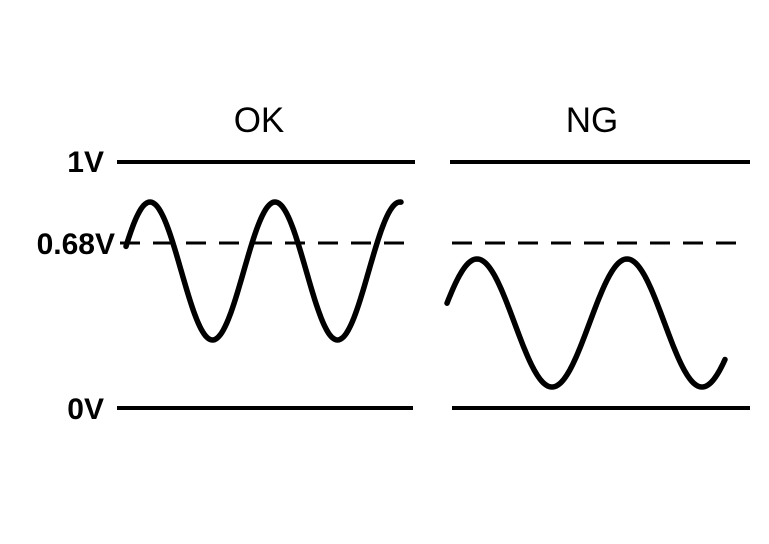 Image resolution: width=769 pixels, height=544 pixels. What do you see at coordinates (85, 409) in the screenshot?
I see `bottom-voltage-label: 0V` at bounding box center [85, 409].